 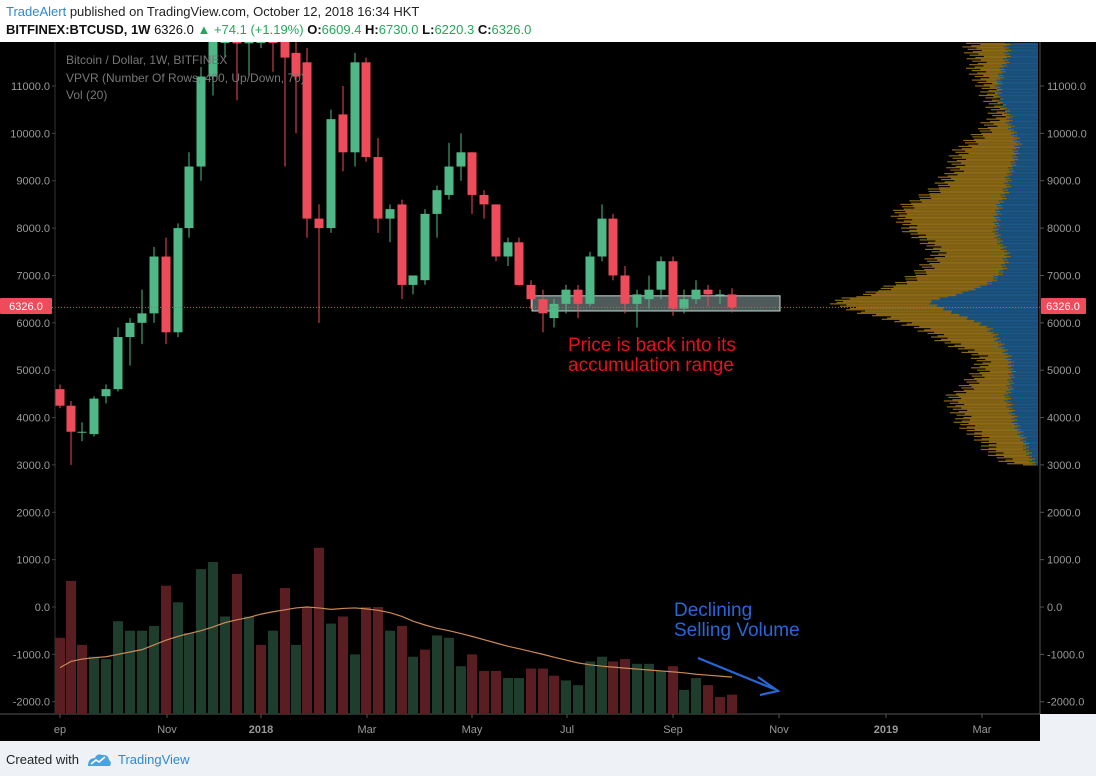 I want to click on footer-brand-link: TradingView, so click(x=154, y=759).